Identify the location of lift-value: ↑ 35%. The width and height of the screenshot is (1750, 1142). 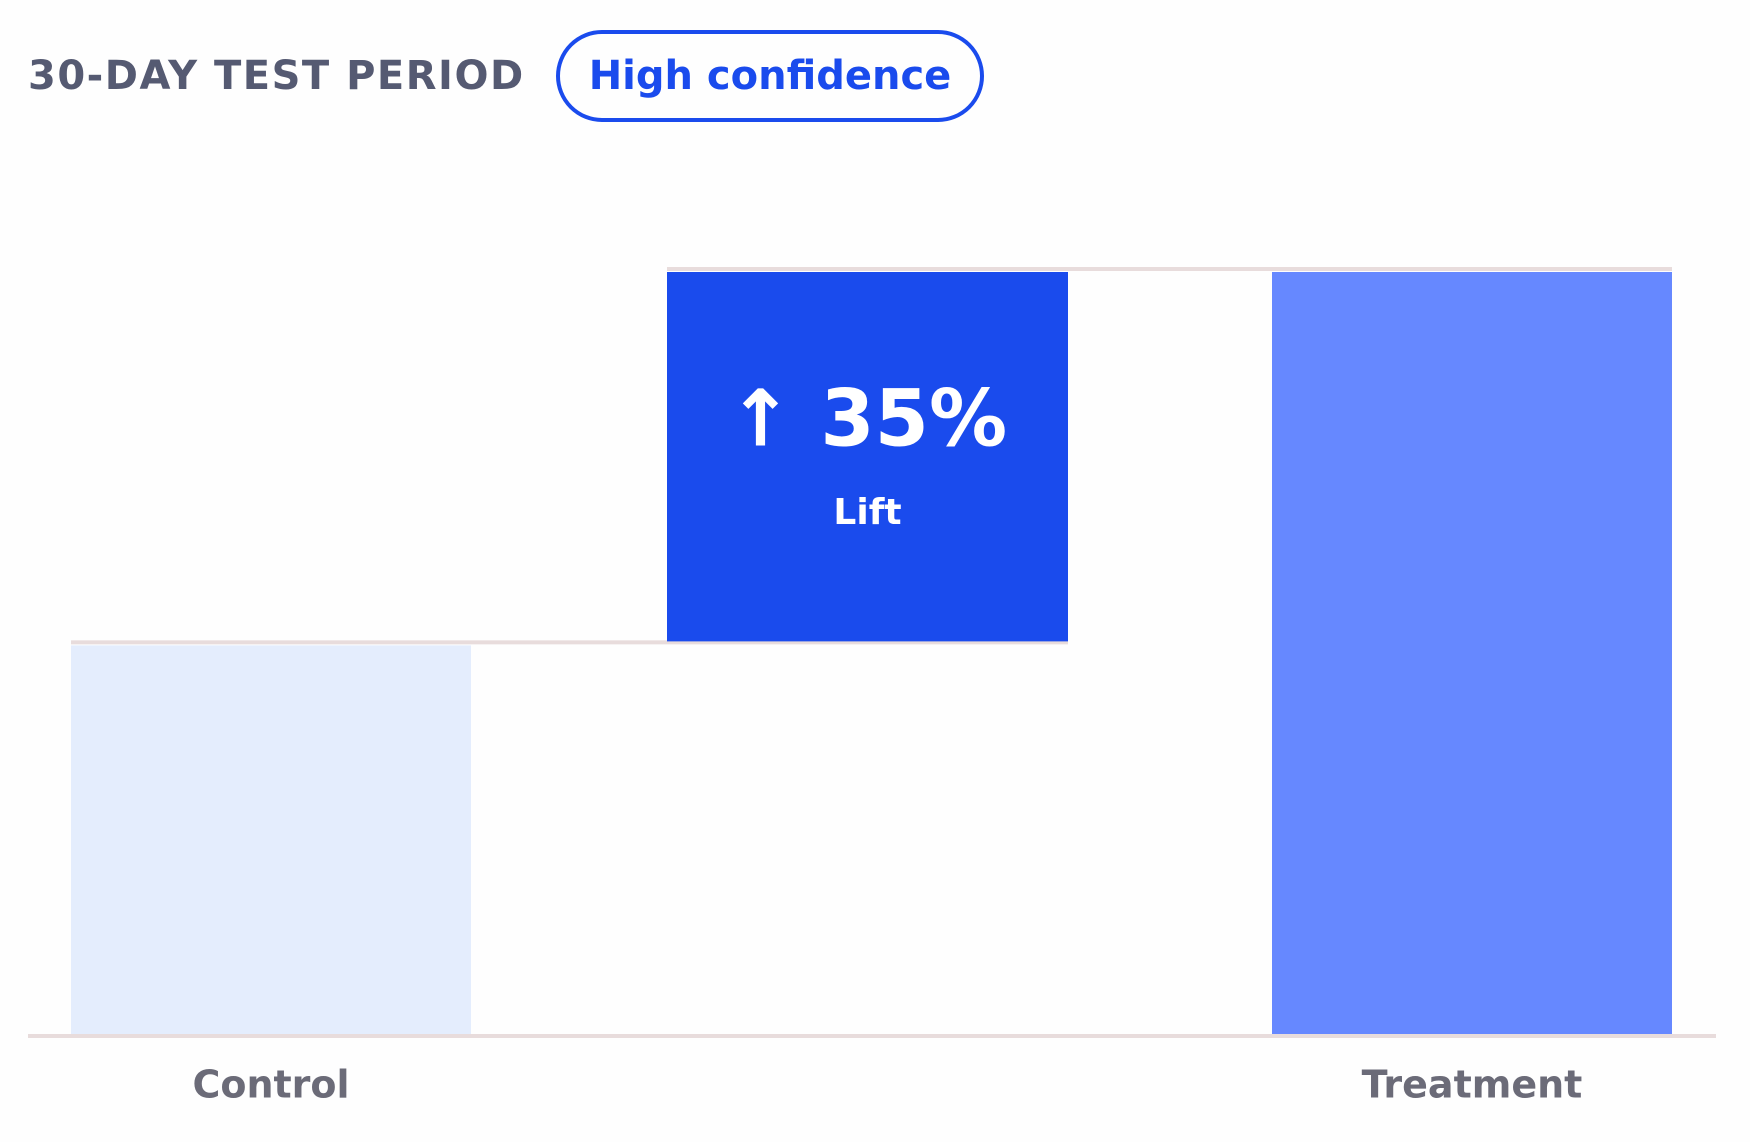
(867, 419).